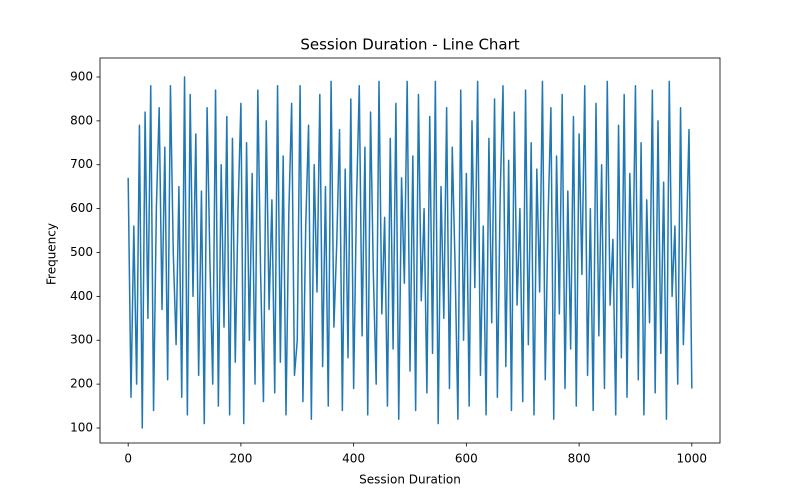  What do you see at coordinates (466, 459) in the screenshot?
I see `x-tick-label: 600` at bounding box center [466, 459].